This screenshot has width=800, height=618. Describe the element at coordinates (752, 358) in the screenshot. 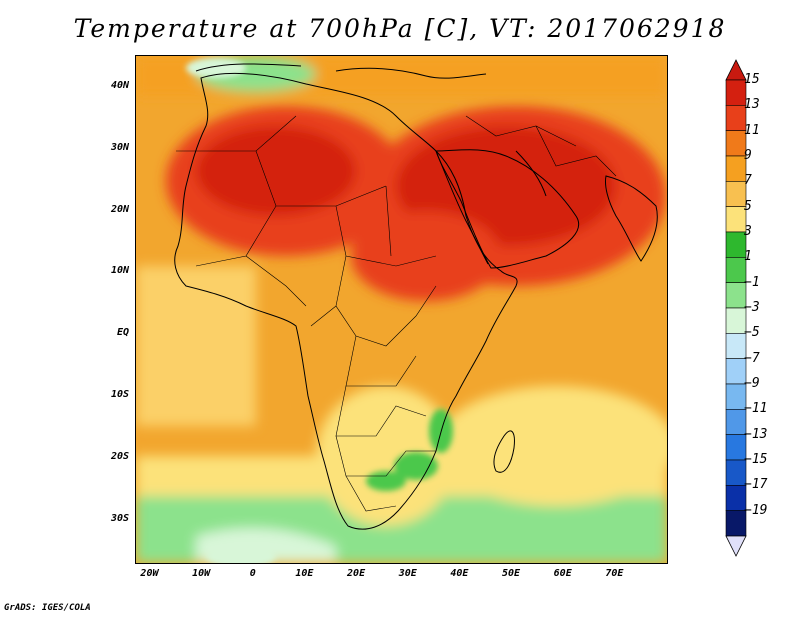

I see `colorbar-label: −7` at that location.